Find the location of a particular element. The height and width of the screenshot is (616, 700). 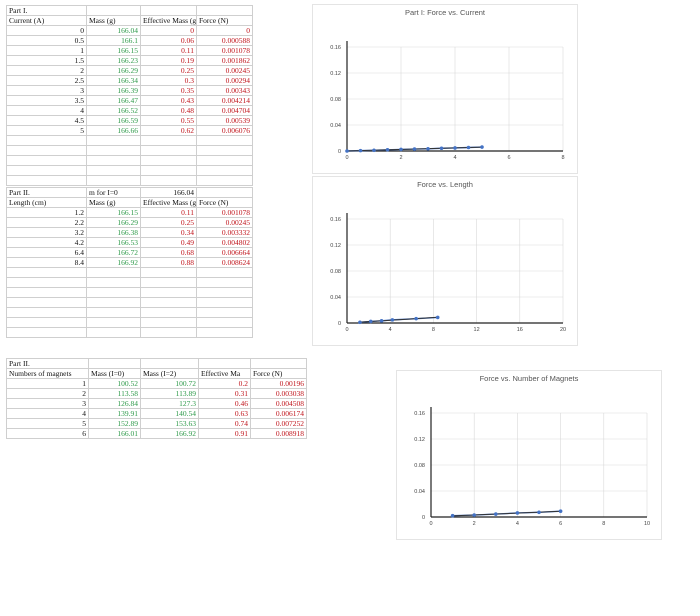

table-cell: 0.004508 is located at coordinates (278, 403).